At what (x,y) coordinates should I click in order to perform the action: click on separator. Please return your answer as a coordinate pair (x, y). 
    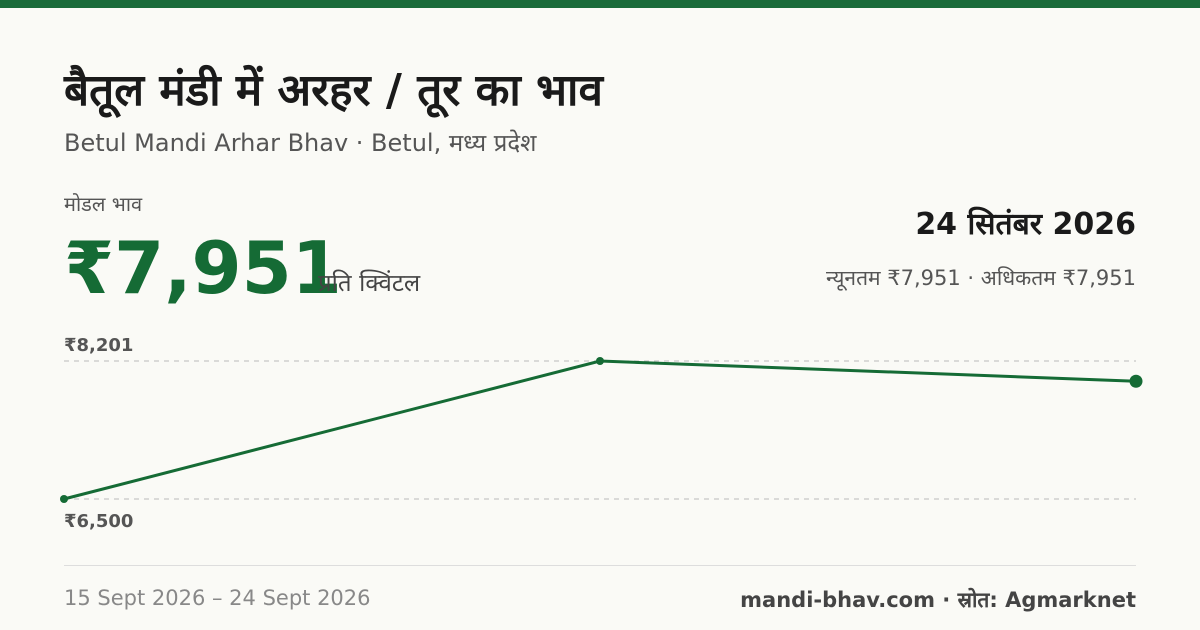
    Looking at the image, I should click on (600, 565).